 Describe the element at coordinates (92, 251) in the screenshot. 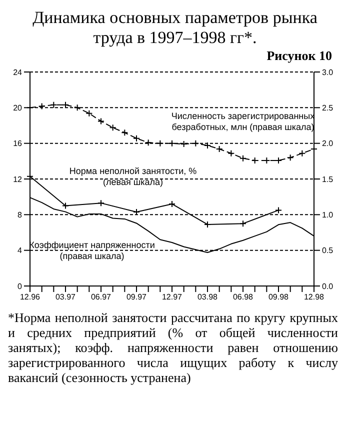

I see `series-label: Коэффициент напряженности (правая шкала)` at that location.